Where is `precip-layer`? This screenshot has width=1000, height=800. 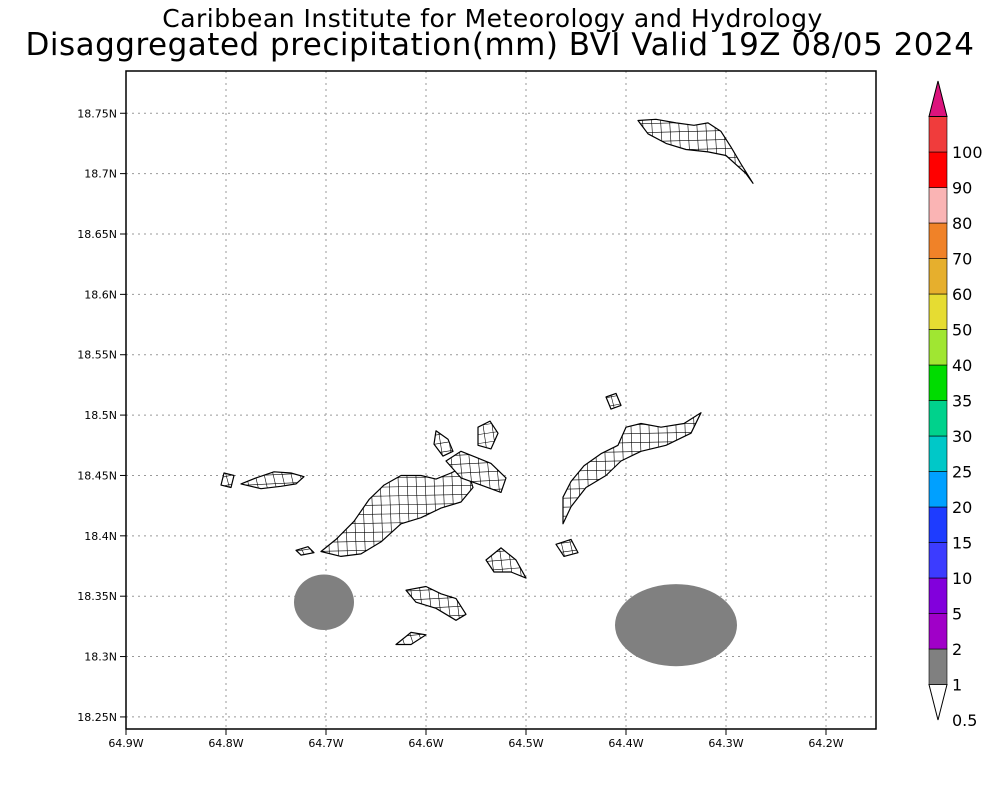 precip-layer is located at coordinates (515, 620).